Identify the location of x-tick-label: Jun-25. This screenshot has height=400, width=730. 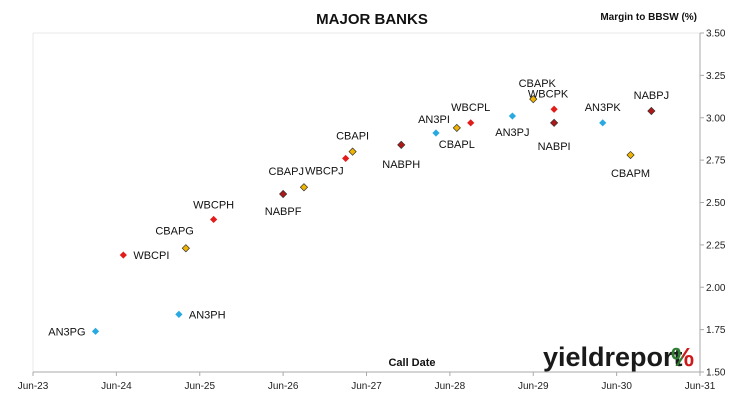
(199, 386).